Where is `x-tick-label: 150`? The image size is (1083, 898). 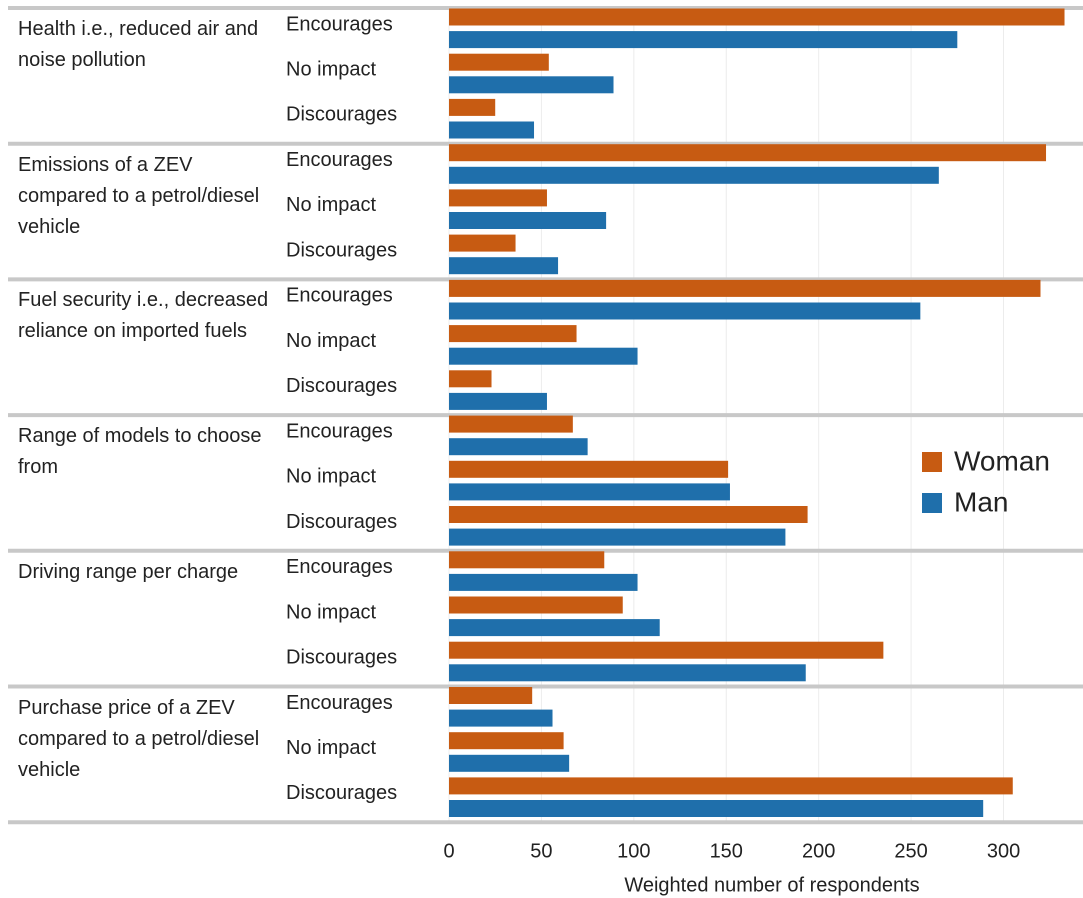 x-tick-label: 150 is located at coordinates (726, 851).